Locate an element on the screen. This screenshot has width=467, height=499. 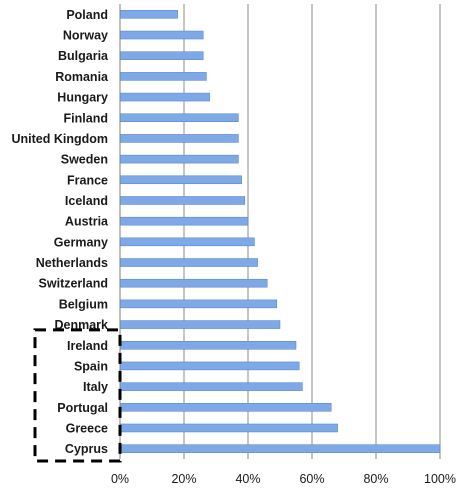
bar-united-kingdom is located at coordinates (179, 138).